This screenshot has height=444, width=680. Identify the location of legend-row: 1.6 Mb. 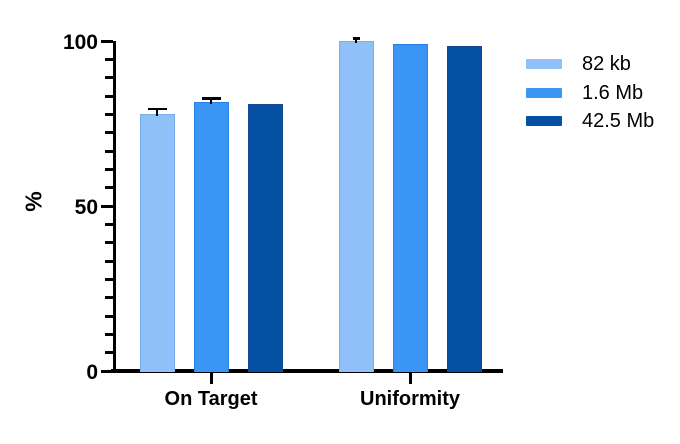
(590, 93).